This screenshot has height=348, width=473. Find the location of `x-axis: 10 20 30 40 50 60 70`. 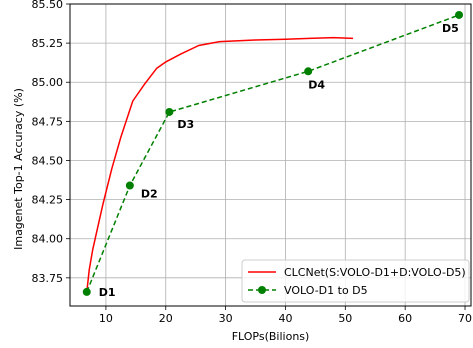

x-axis: 10 20 30 40 50 60 70 is located at coordinates (285, 315).